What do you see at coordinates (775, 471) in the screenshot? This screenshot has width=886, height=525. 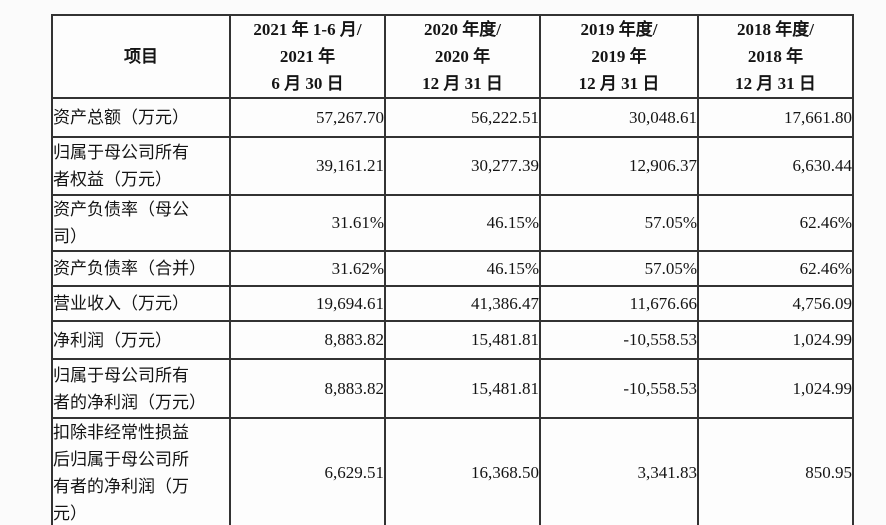 I see `row-value: 850.95` at bounding box center [775, 471].